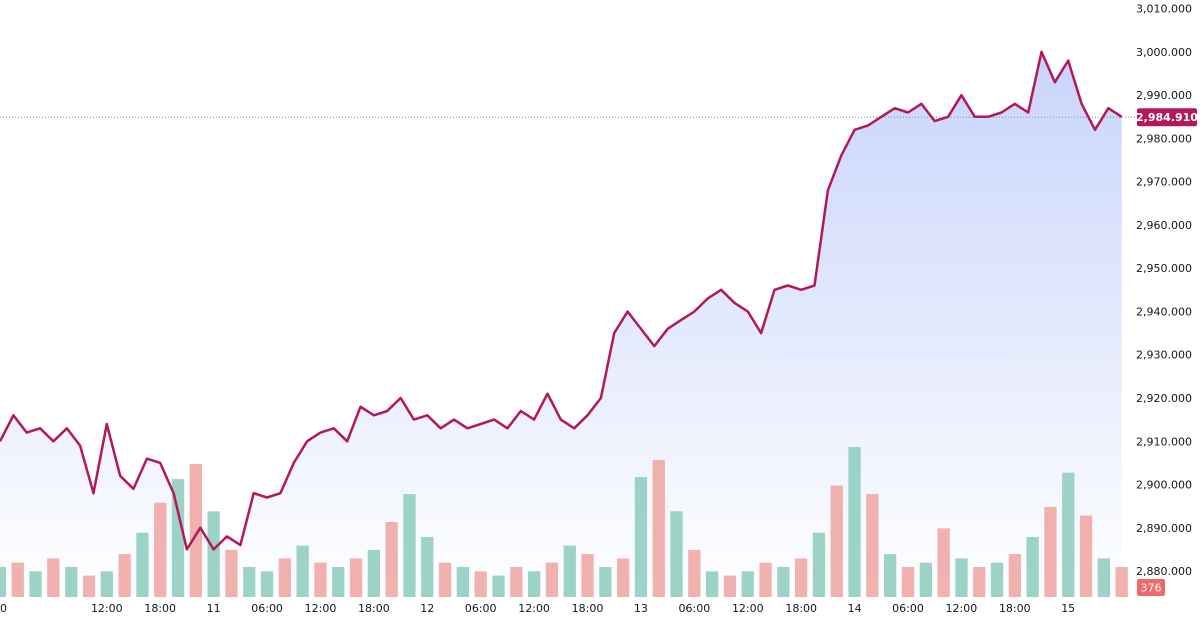 This screenshot has width=1200, height=622. What do you see at coordinates (1164, 52) in the screenshot?
I see `y-tick-label: 3,000.000` at bounding box center [1164, 52].